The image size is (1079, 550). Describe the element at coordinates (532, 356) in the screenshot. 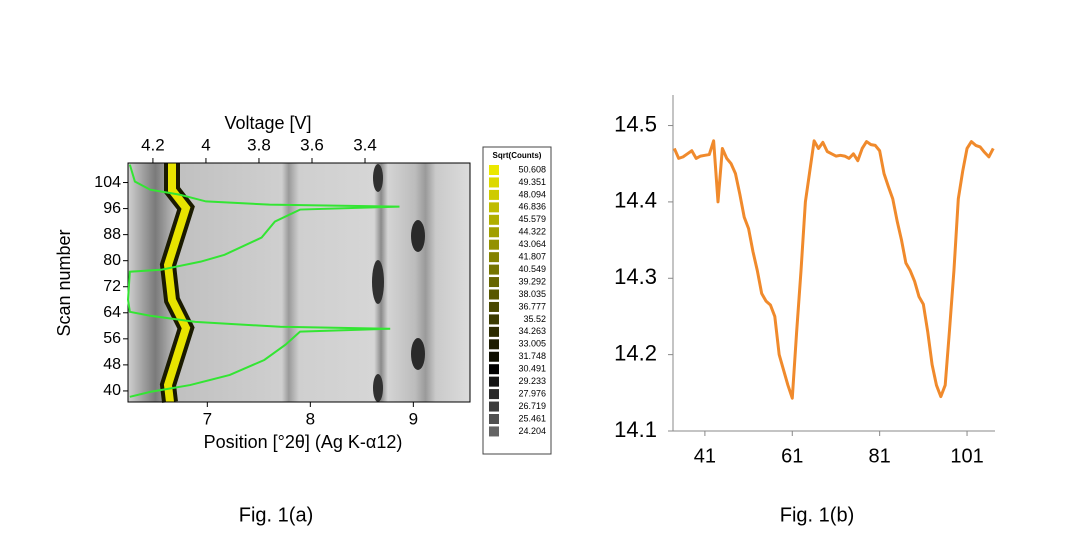

I see `colorbar-label: 31.748` at that location.